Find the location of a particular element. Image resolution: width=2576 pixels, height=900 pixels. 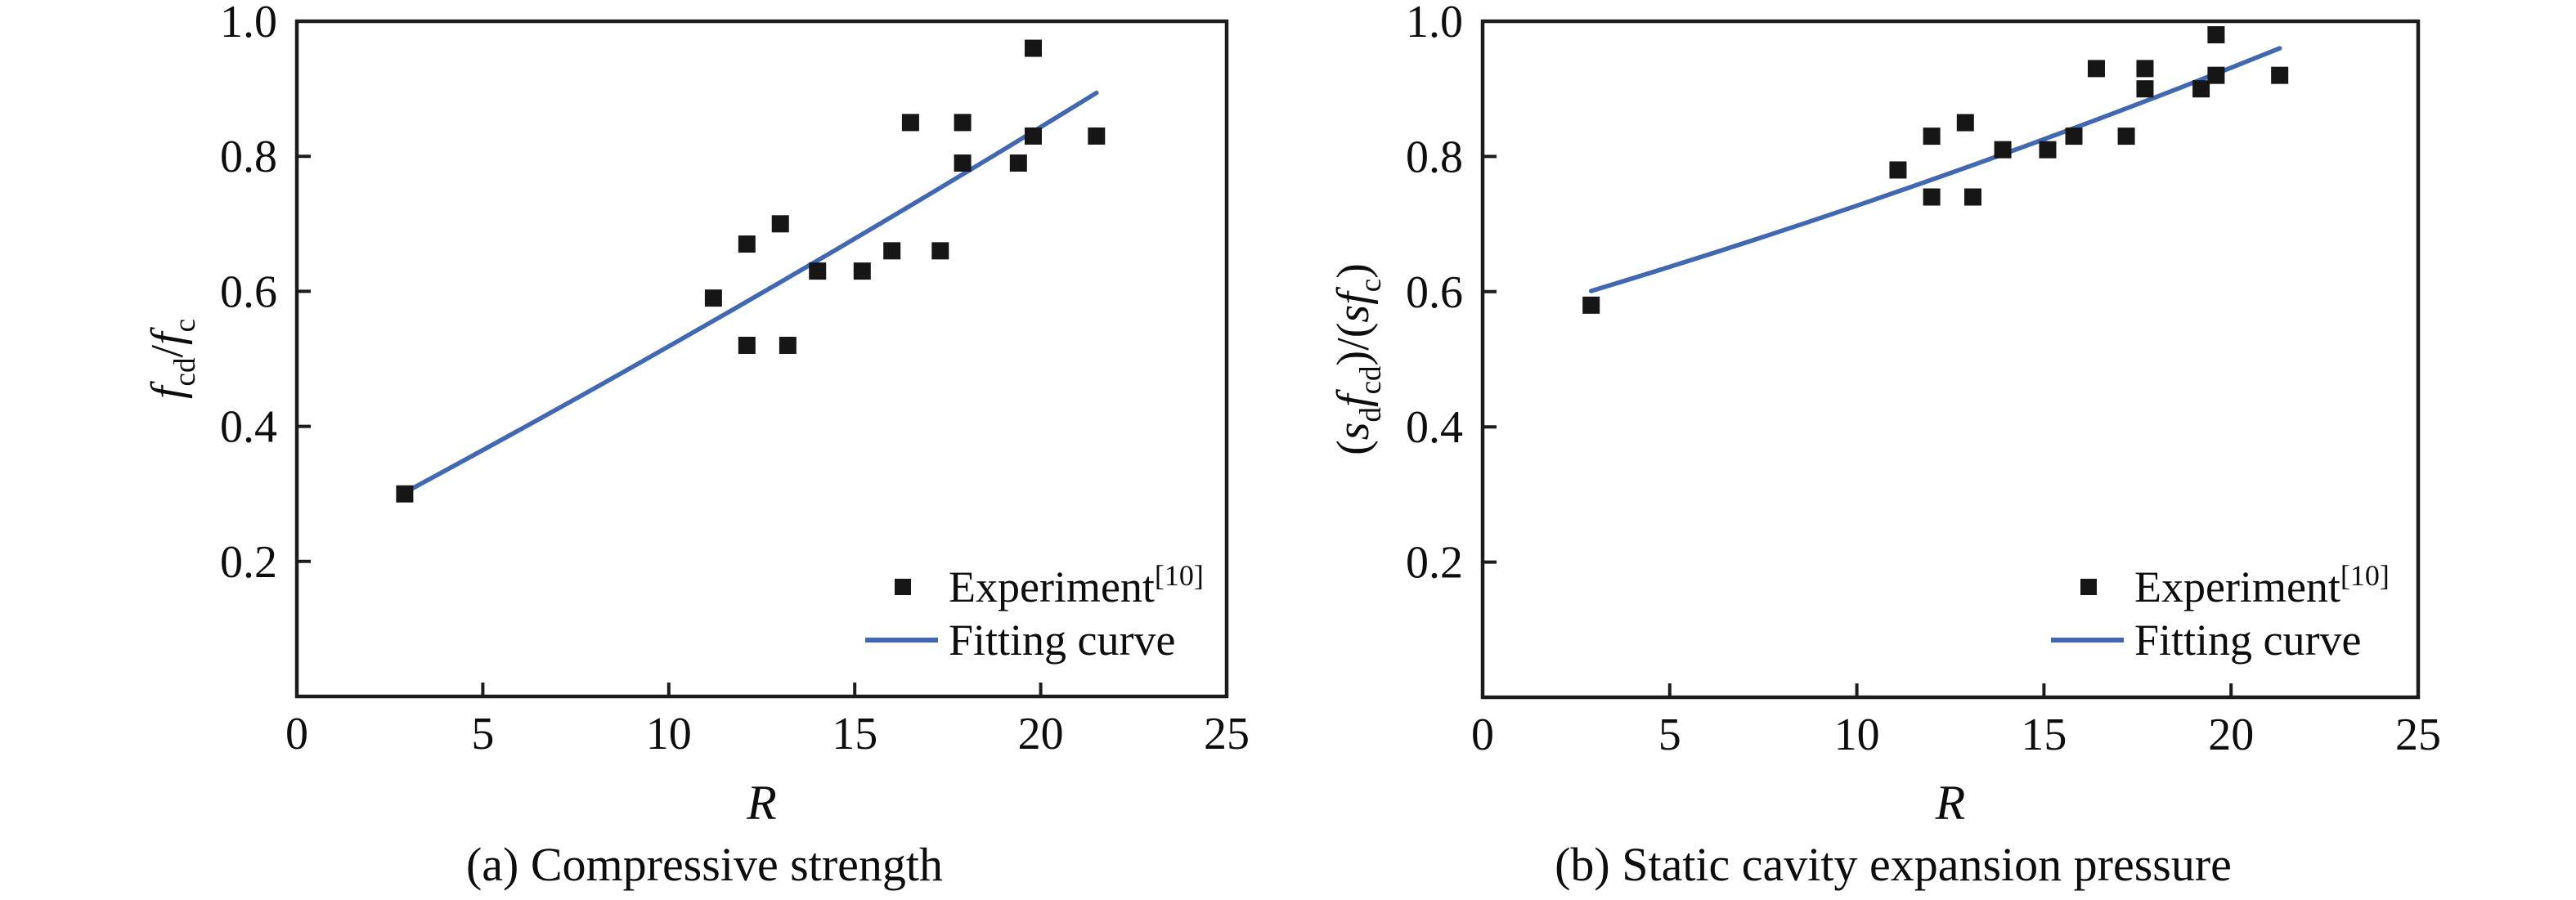

caption-panel-a: (a) Compressive strength is located at coordinates (704, 864).